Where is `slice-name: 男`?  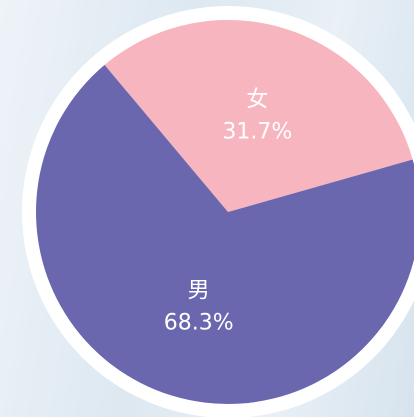
slice-name: 男 is located at coordinates (199, 291).